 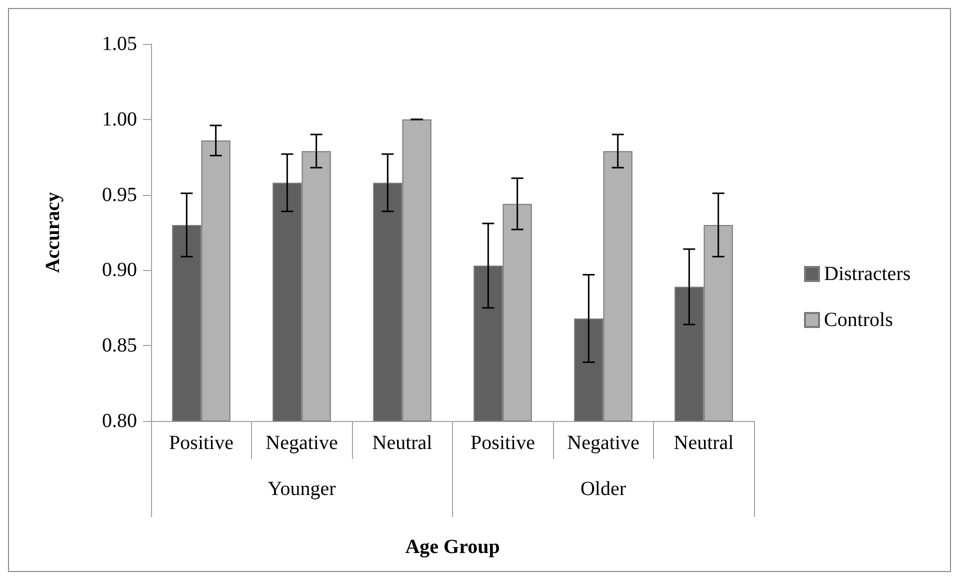 What do you see at coordinates (119, 195) in the screenshot?
I see `y-tick-label: 0.95` at bounding box center [119, 195].